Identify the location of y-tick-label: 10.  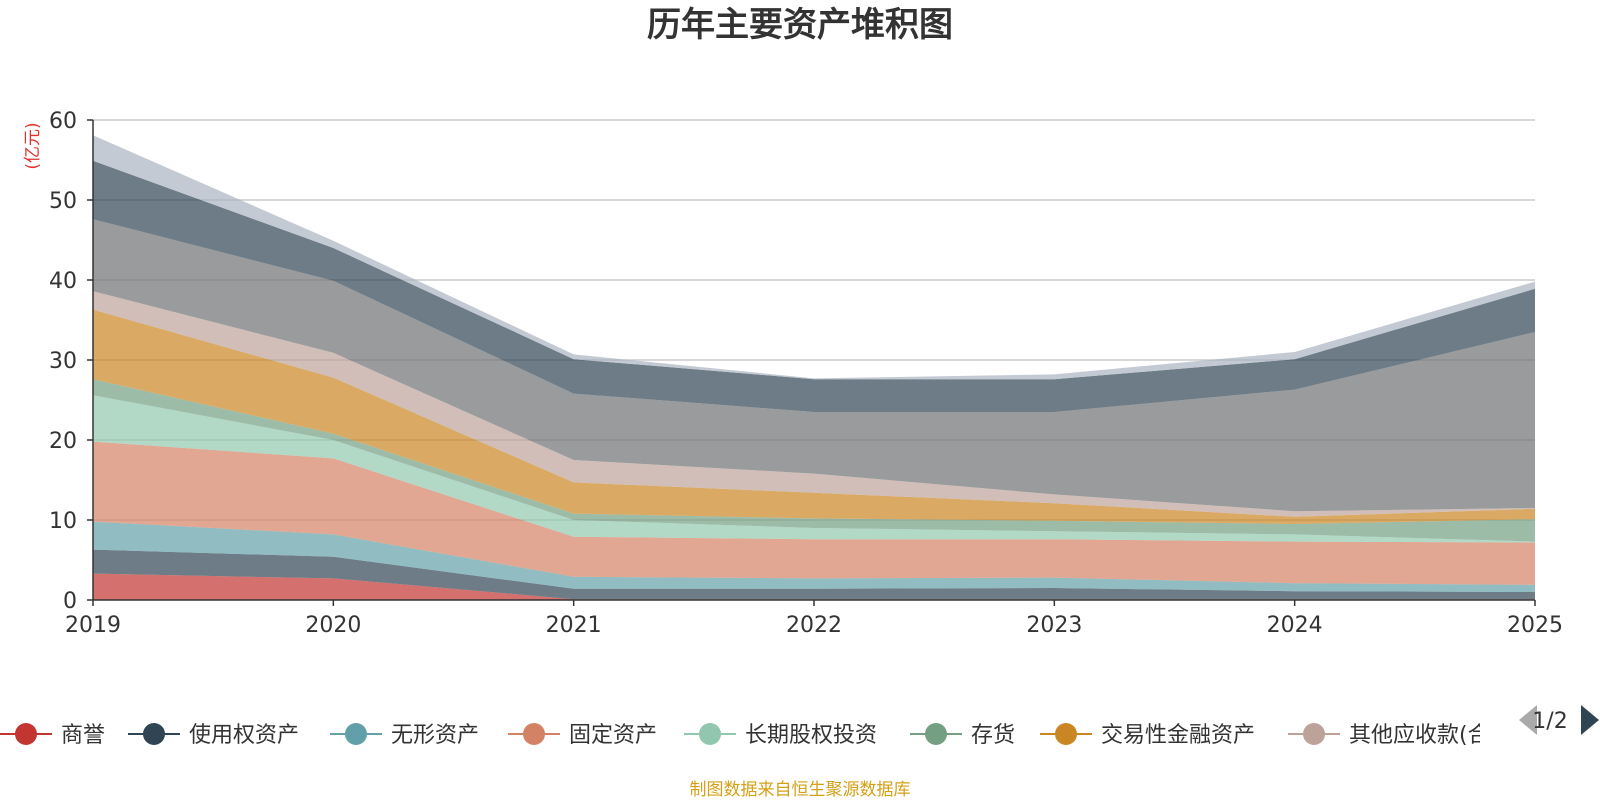
(63, 521).